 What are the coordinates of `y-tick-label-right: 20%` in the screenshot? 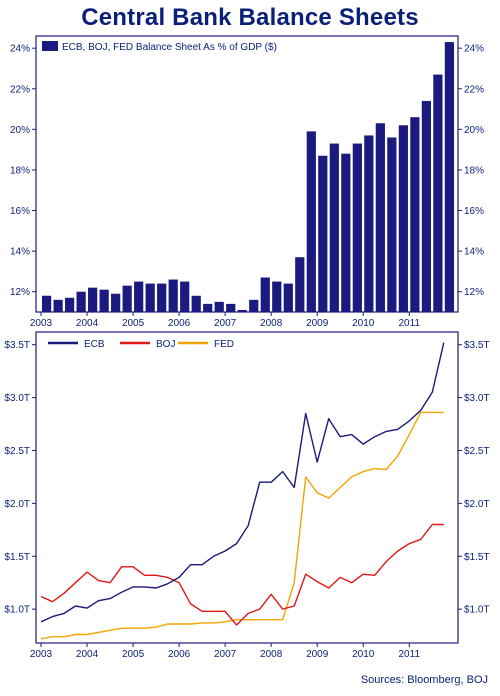 It's located at (474, 130).